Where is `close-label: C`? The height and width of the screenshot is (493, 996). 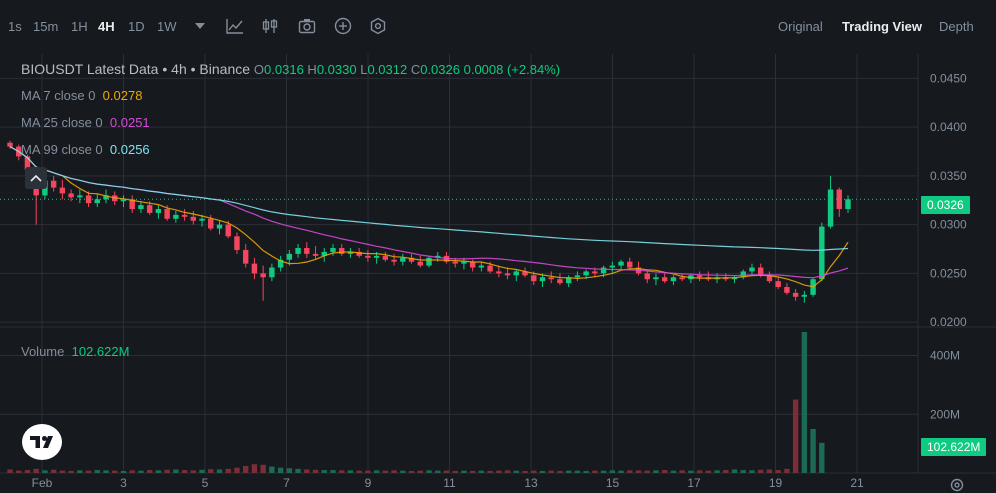 close-label: C is located at coordinates (415, 69).